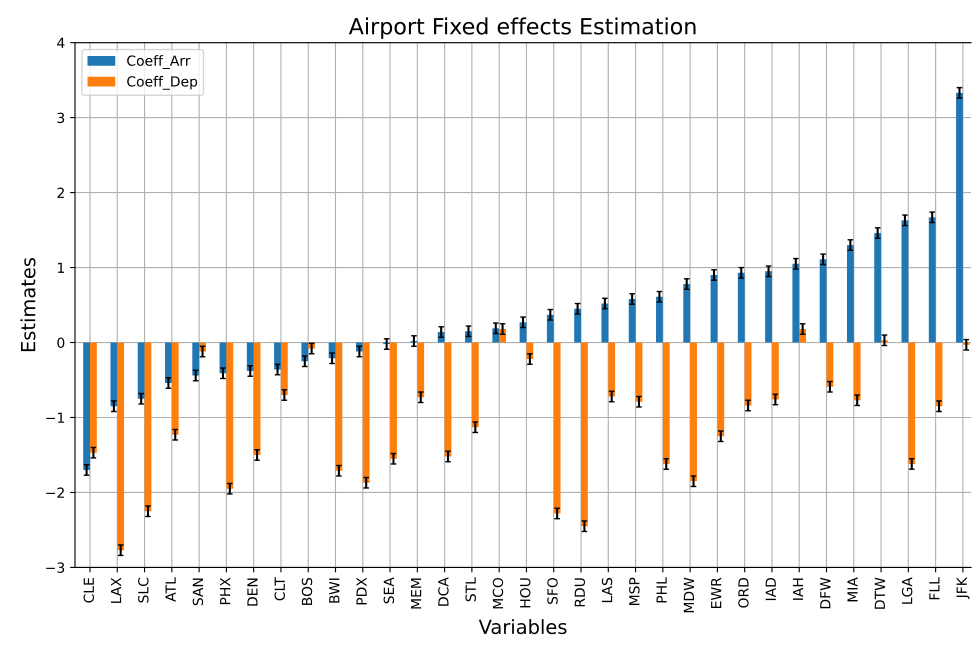  Describe the element at coordinates (198, 592) in the screenshot. I see `x-tick-label: SAN` at that location.